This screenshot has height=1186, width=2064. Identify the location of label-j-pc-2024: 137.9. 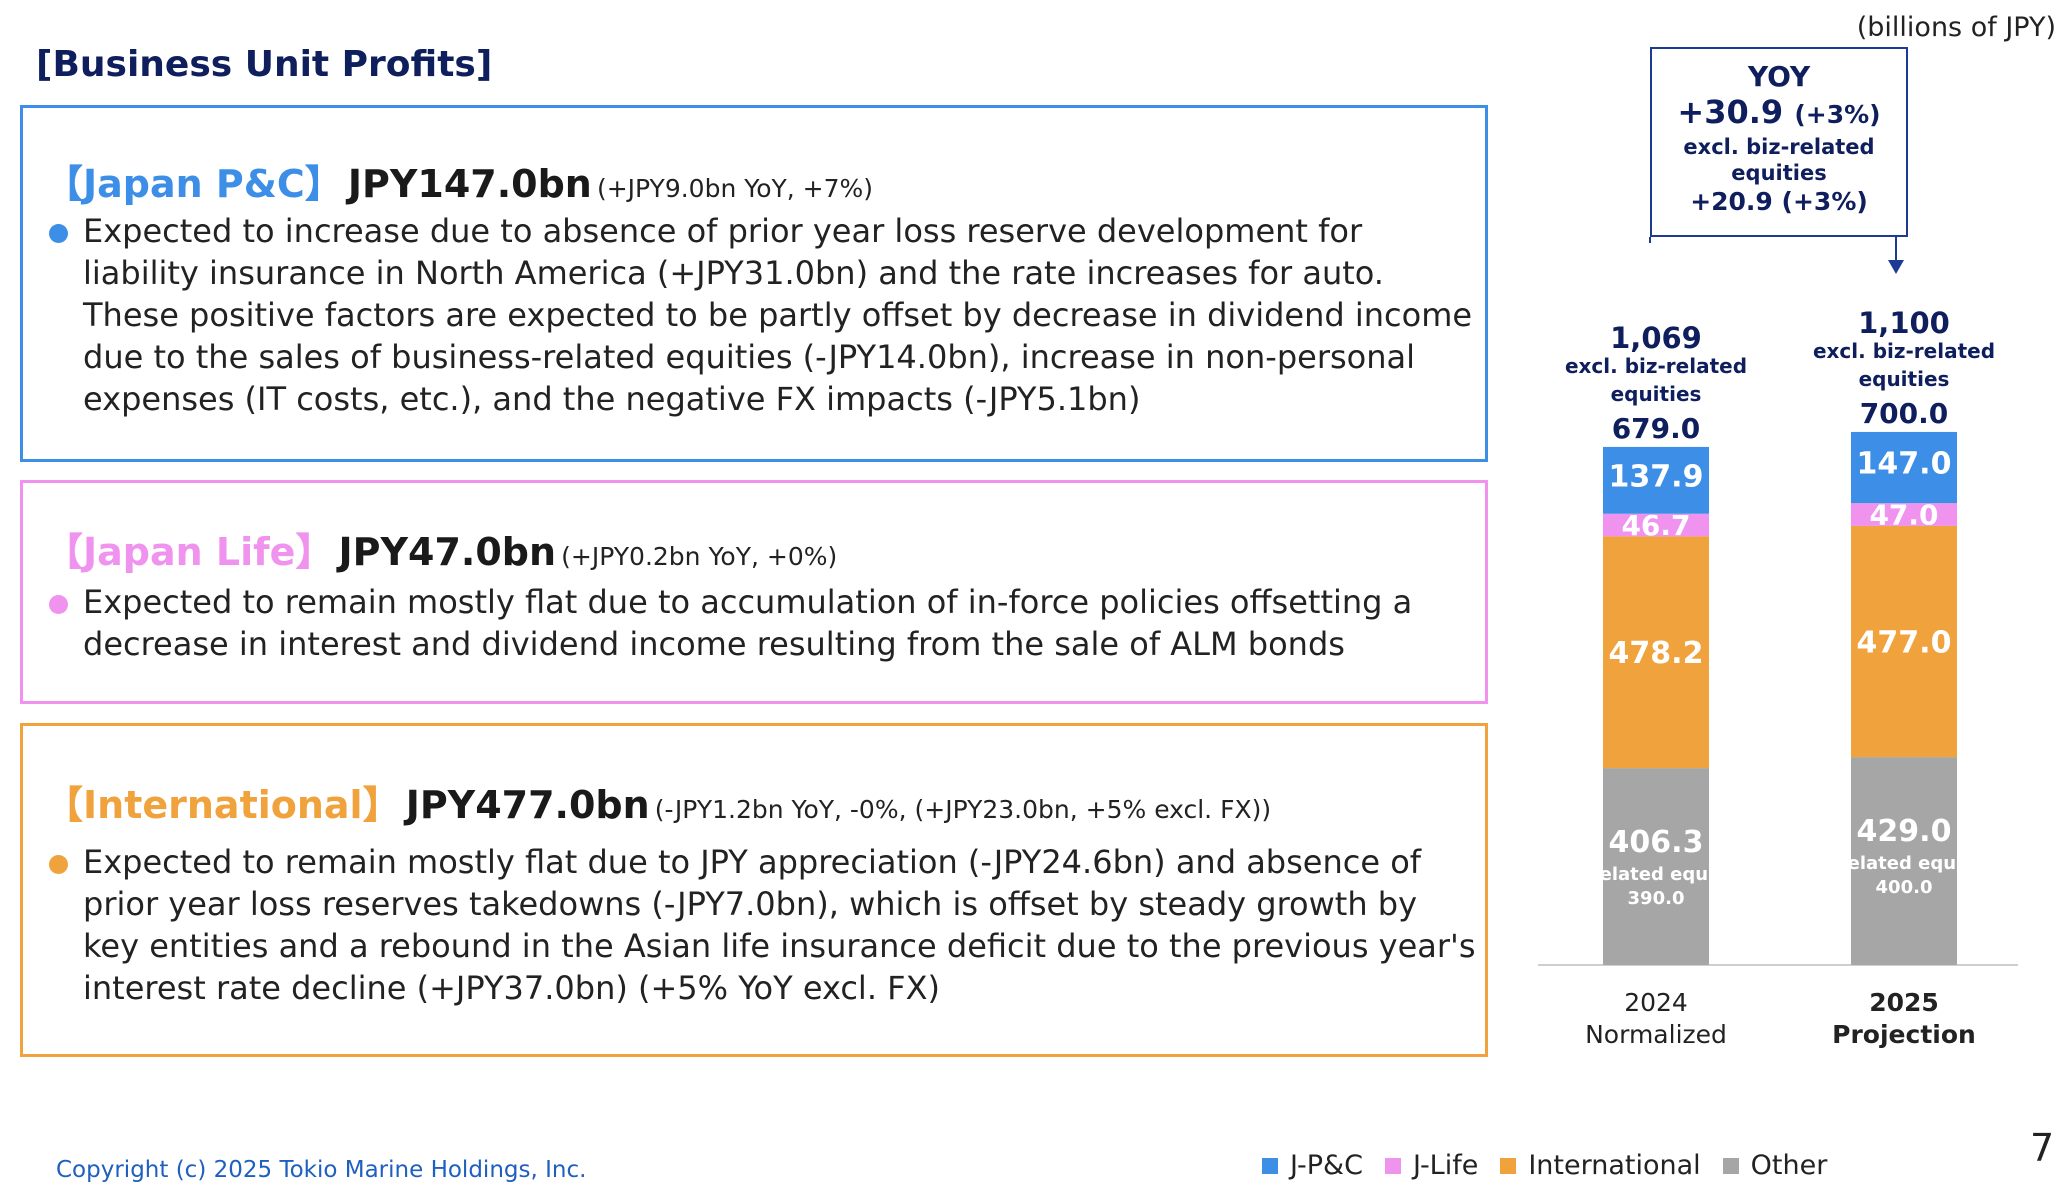
(1656, 476).